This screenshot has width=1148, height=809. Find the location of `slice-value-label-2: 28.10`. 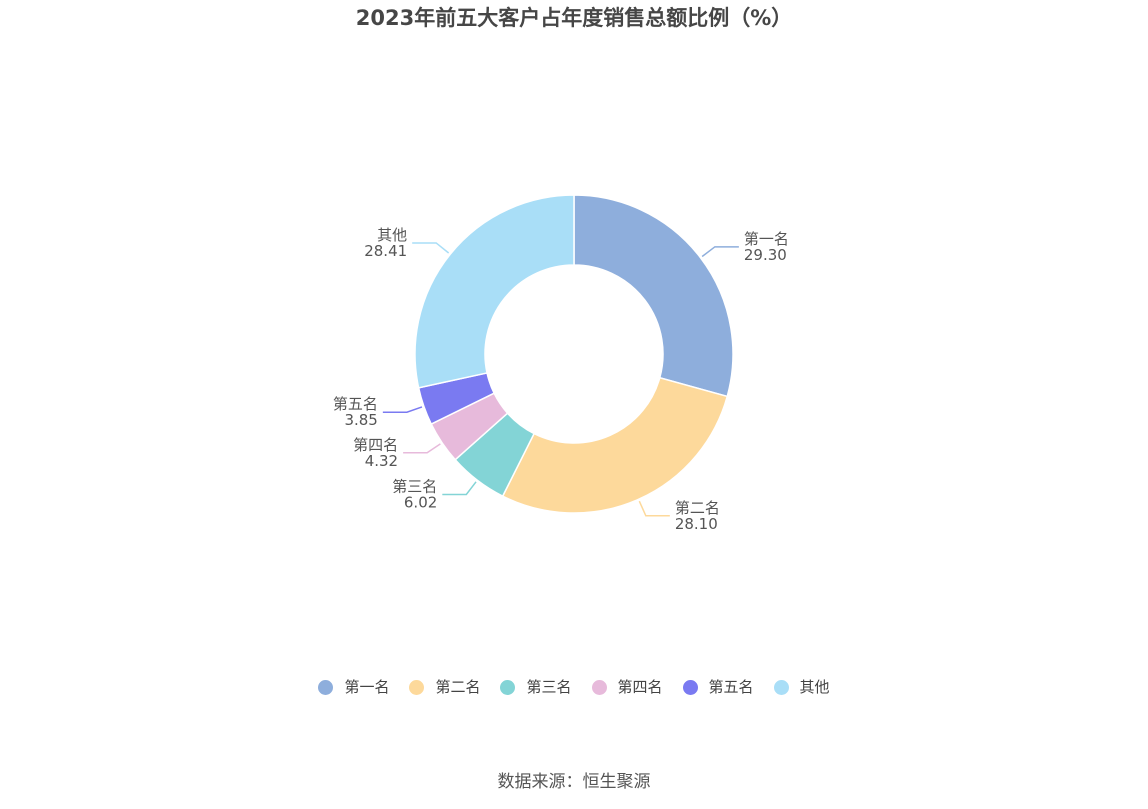

slice-value-label-2: 28.10 is located at coordinates (696, 524).